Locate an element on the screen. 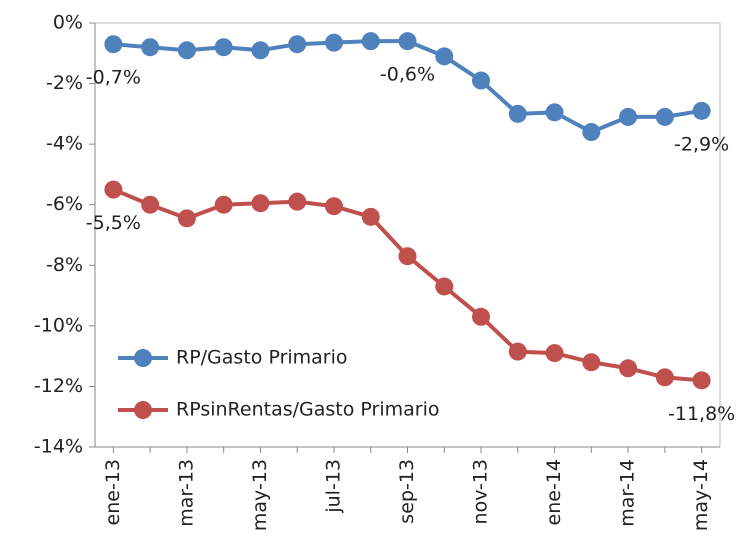  legend-label: RPsinRentas/Gasto Primario is located at coordinates (307, 410).